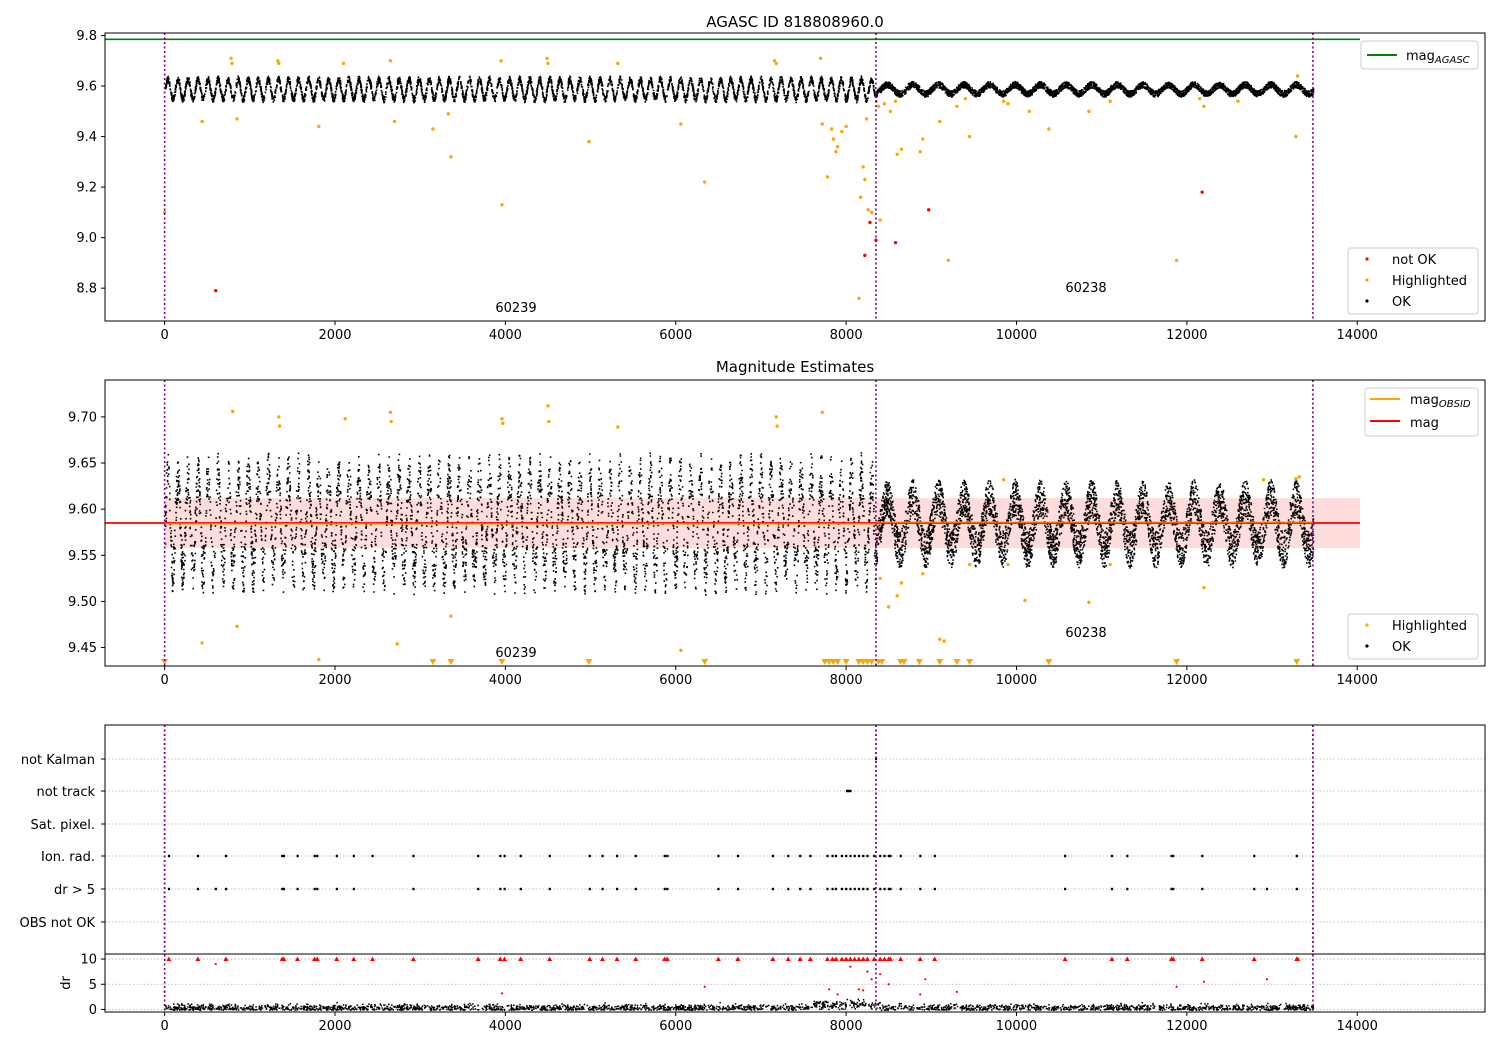 Image resolution: width=1500 pixels, height=1050 pixels. I want to click on panel2-obsid-label-2: 60238, so click(1085, 633).